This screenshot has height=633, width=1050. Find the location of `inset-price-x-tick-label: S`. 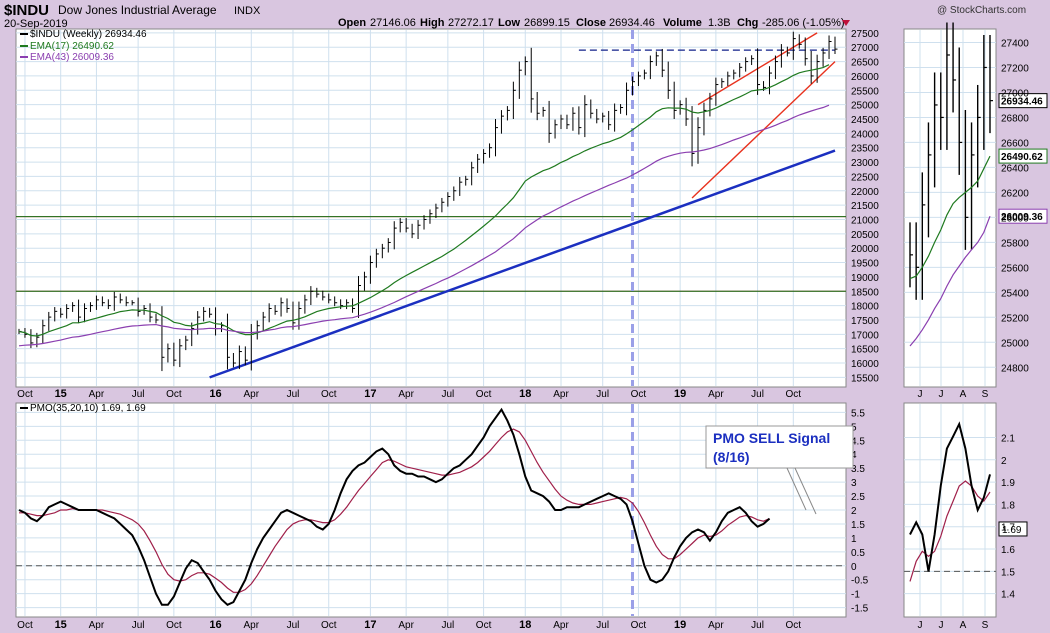

inset-price-x-tick-label: S is located at coordinates (985, 394).